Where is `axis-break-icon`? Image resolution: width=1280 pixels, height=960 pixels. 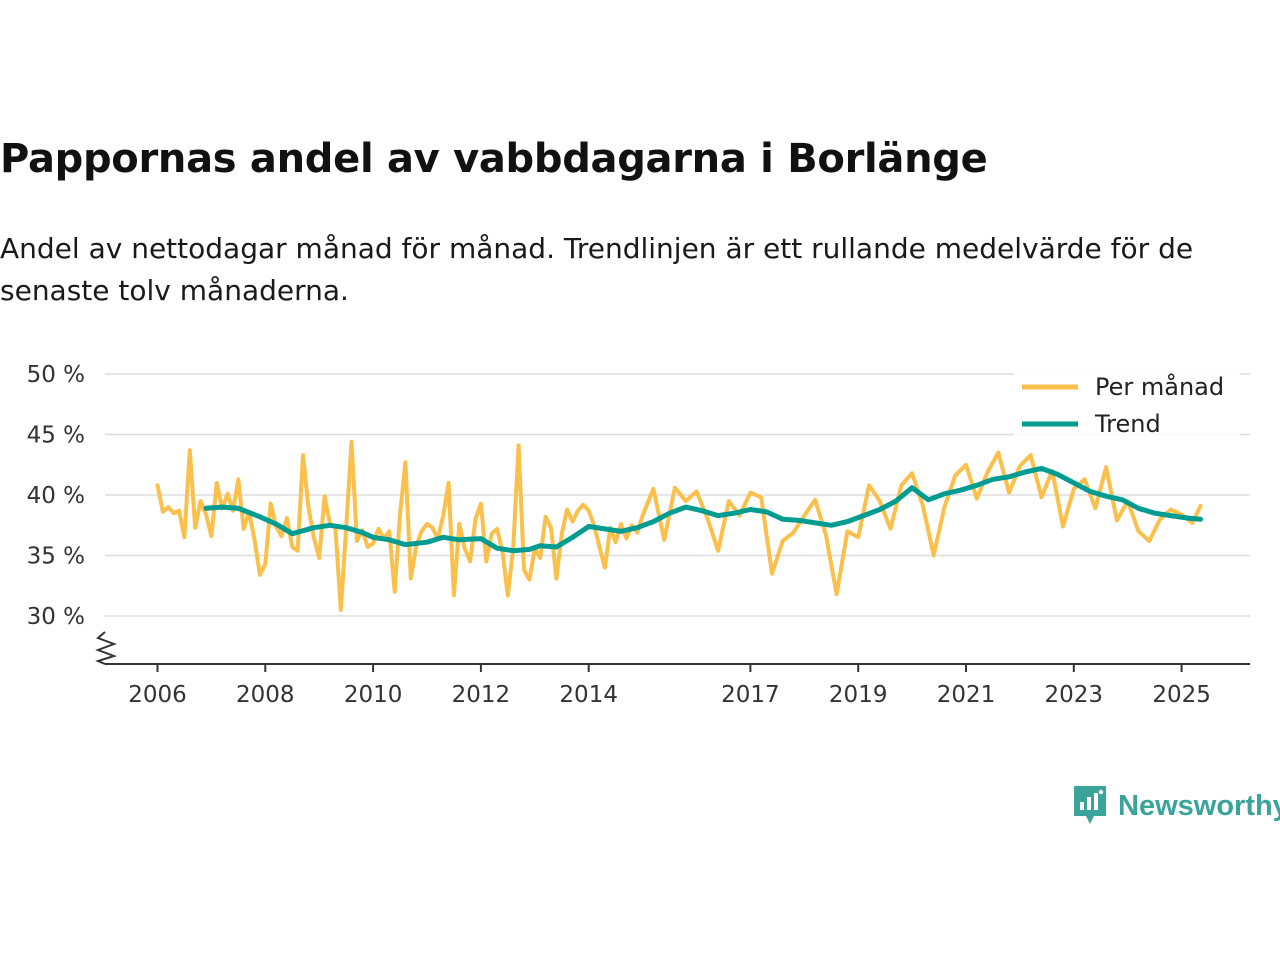 axis-break-icon is located at coordinates (106, 648).